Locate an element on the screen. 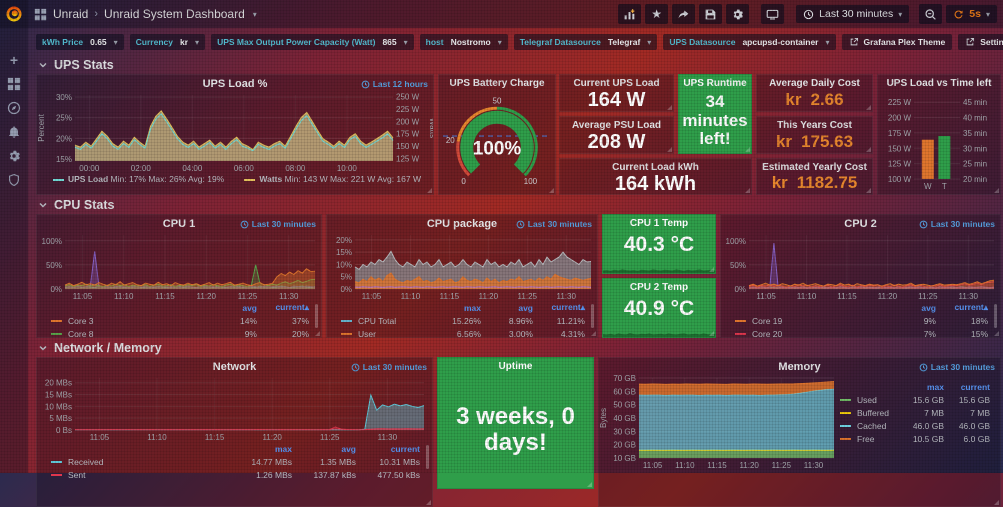 The image size is (1003, 507). panel-title: This Years Cost is located at coordinates (814, 125).